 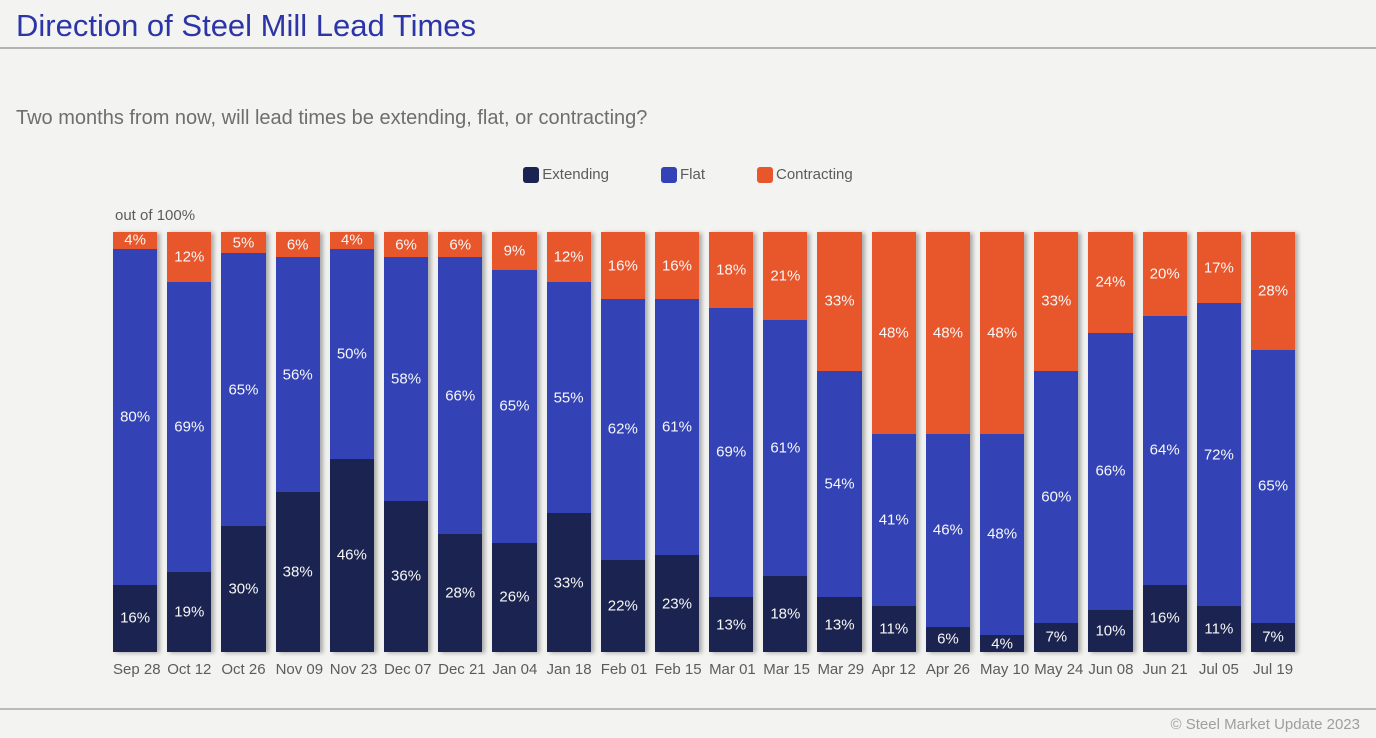 I want to click on segment-extending: 4%, so click(x=1002, y=644).